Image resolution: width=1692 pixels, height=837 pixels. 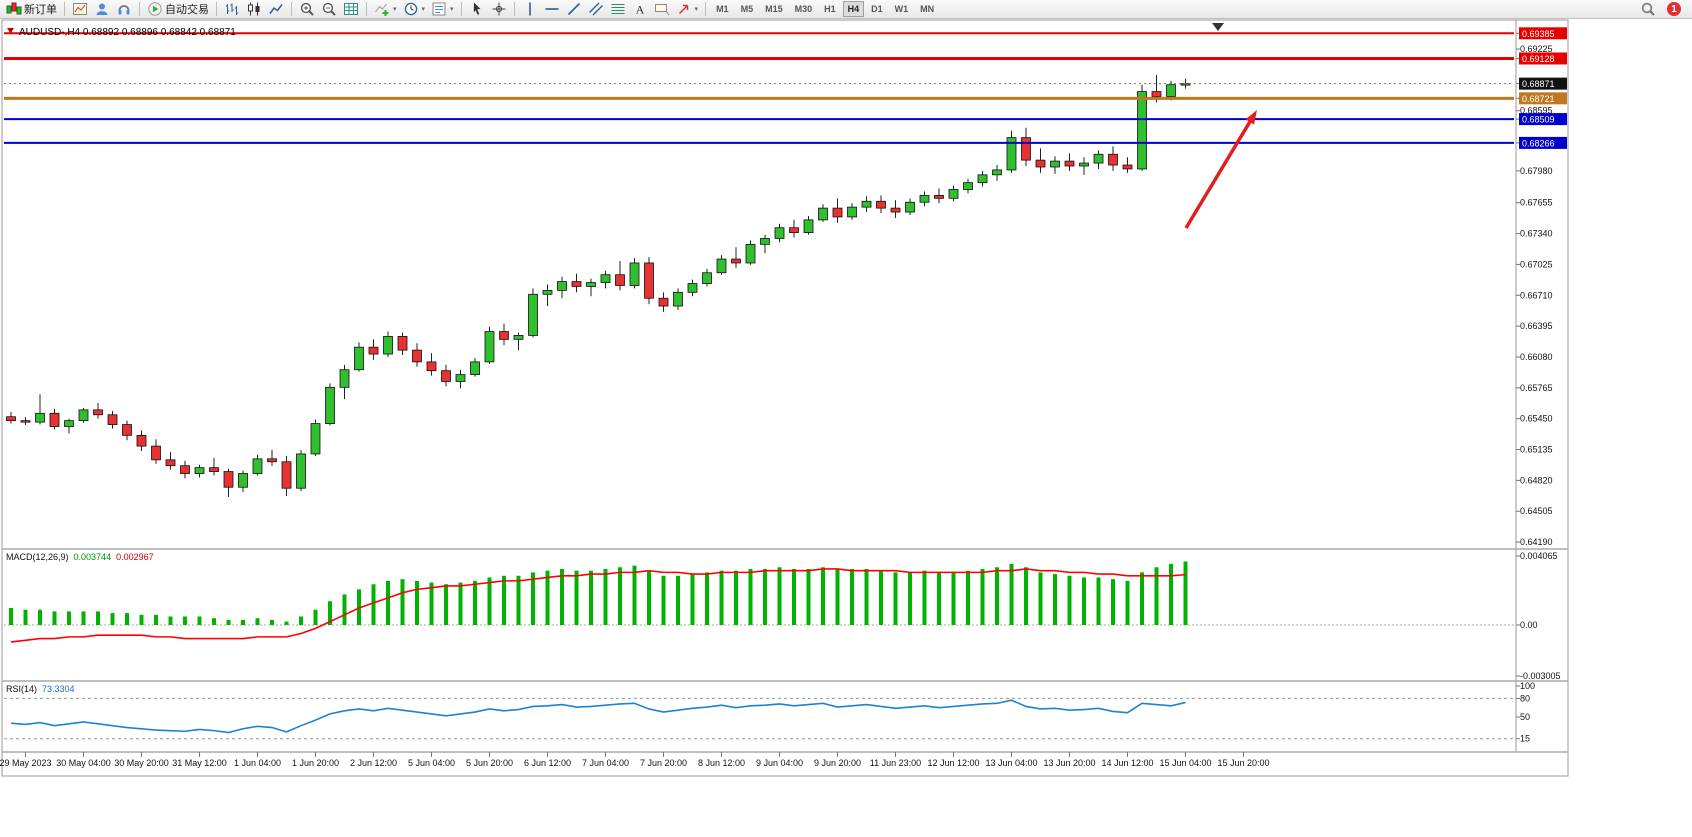 I want to click on macd-panel: 0.004065 0.00 -0.003005, so click(x=782, y=616).